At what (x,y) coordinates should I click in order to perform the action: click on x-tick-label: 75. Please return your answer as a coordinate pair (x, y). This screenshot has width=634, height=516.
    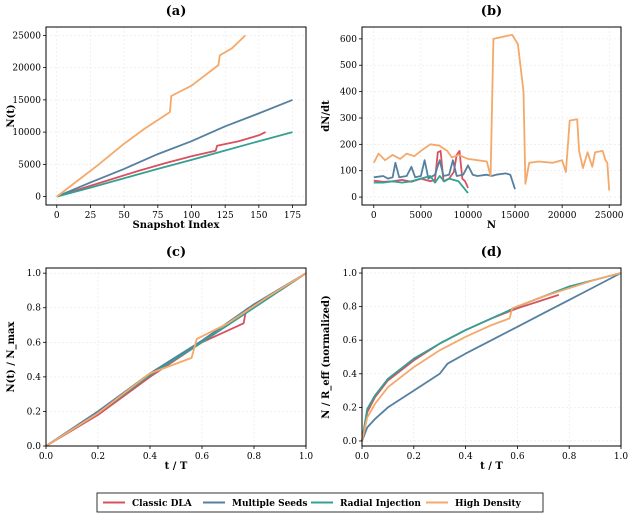
    Looking at the image, I should click on (158, 216).